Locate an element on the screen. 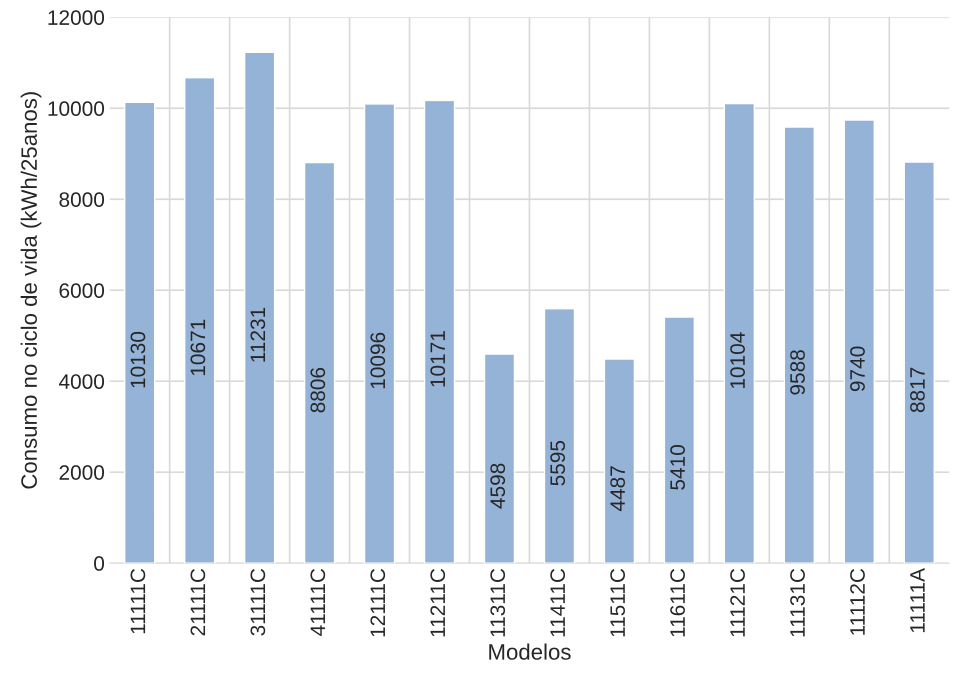 This screenshot has height=691, width=954. x-tick-label: 31111C is located at coordinates (258, 602).